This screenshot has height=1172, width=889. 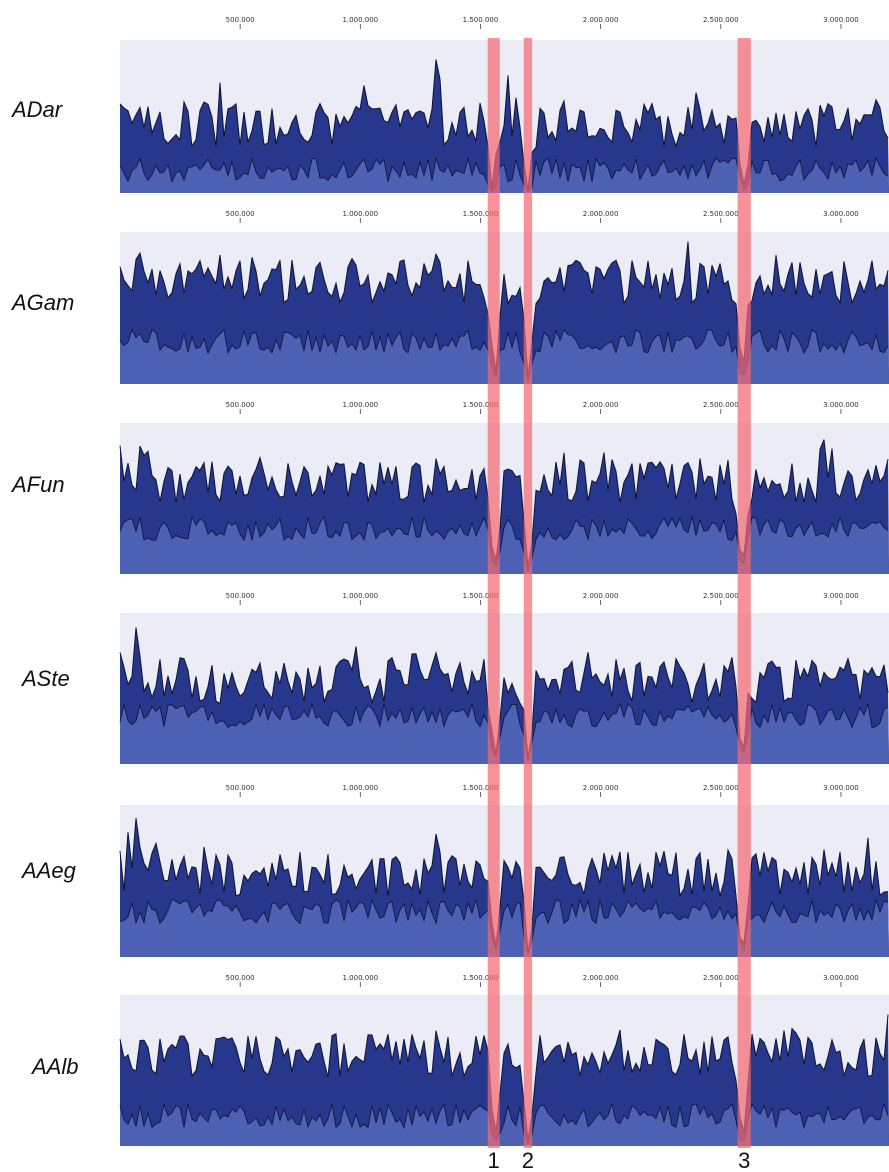 What do you see at coordinates (45, 678) in the screenshot?
I see `species-label: ASte` at bounding box center [45, 678].